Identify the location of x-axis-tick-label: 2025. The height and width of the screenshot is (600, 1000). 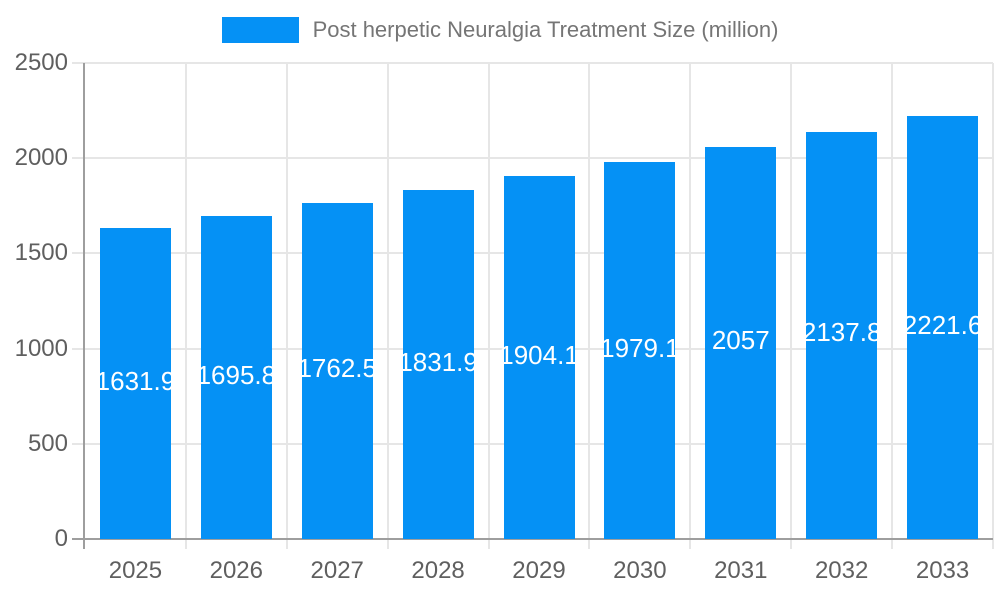
(135, 570).